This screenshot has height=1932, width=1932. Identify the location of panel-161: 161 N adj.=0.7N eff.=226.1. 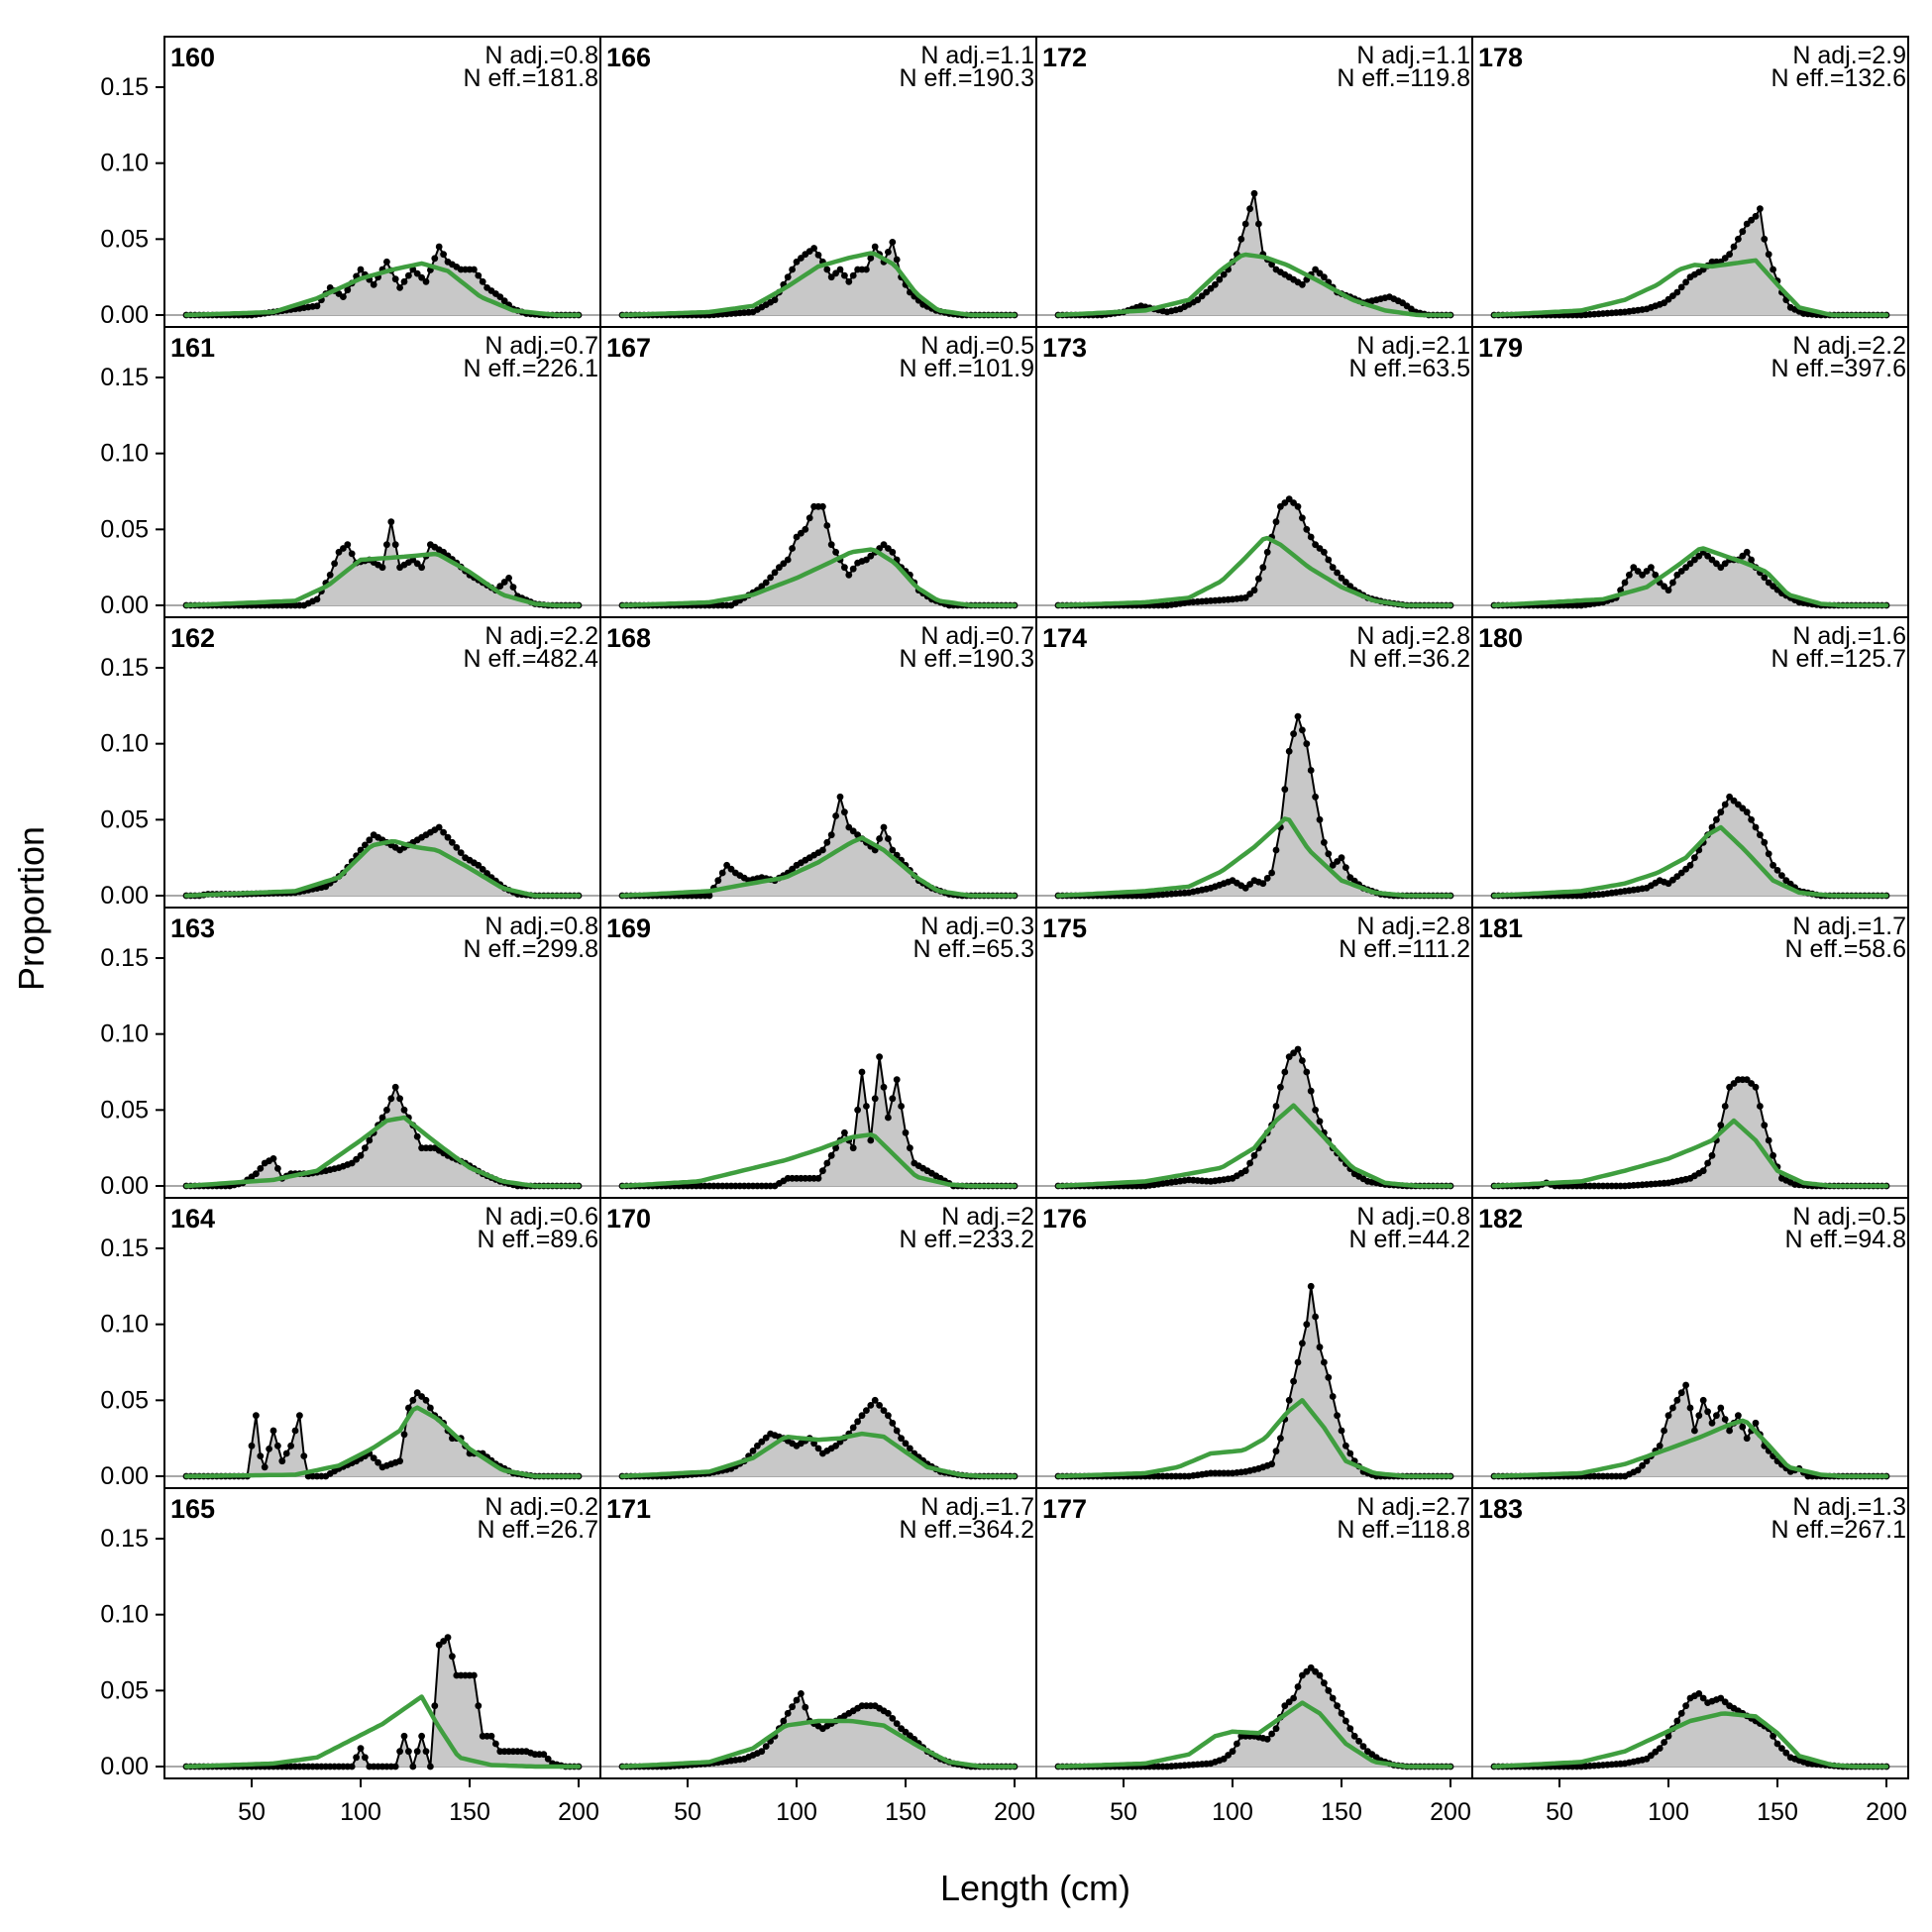
(382, 472).